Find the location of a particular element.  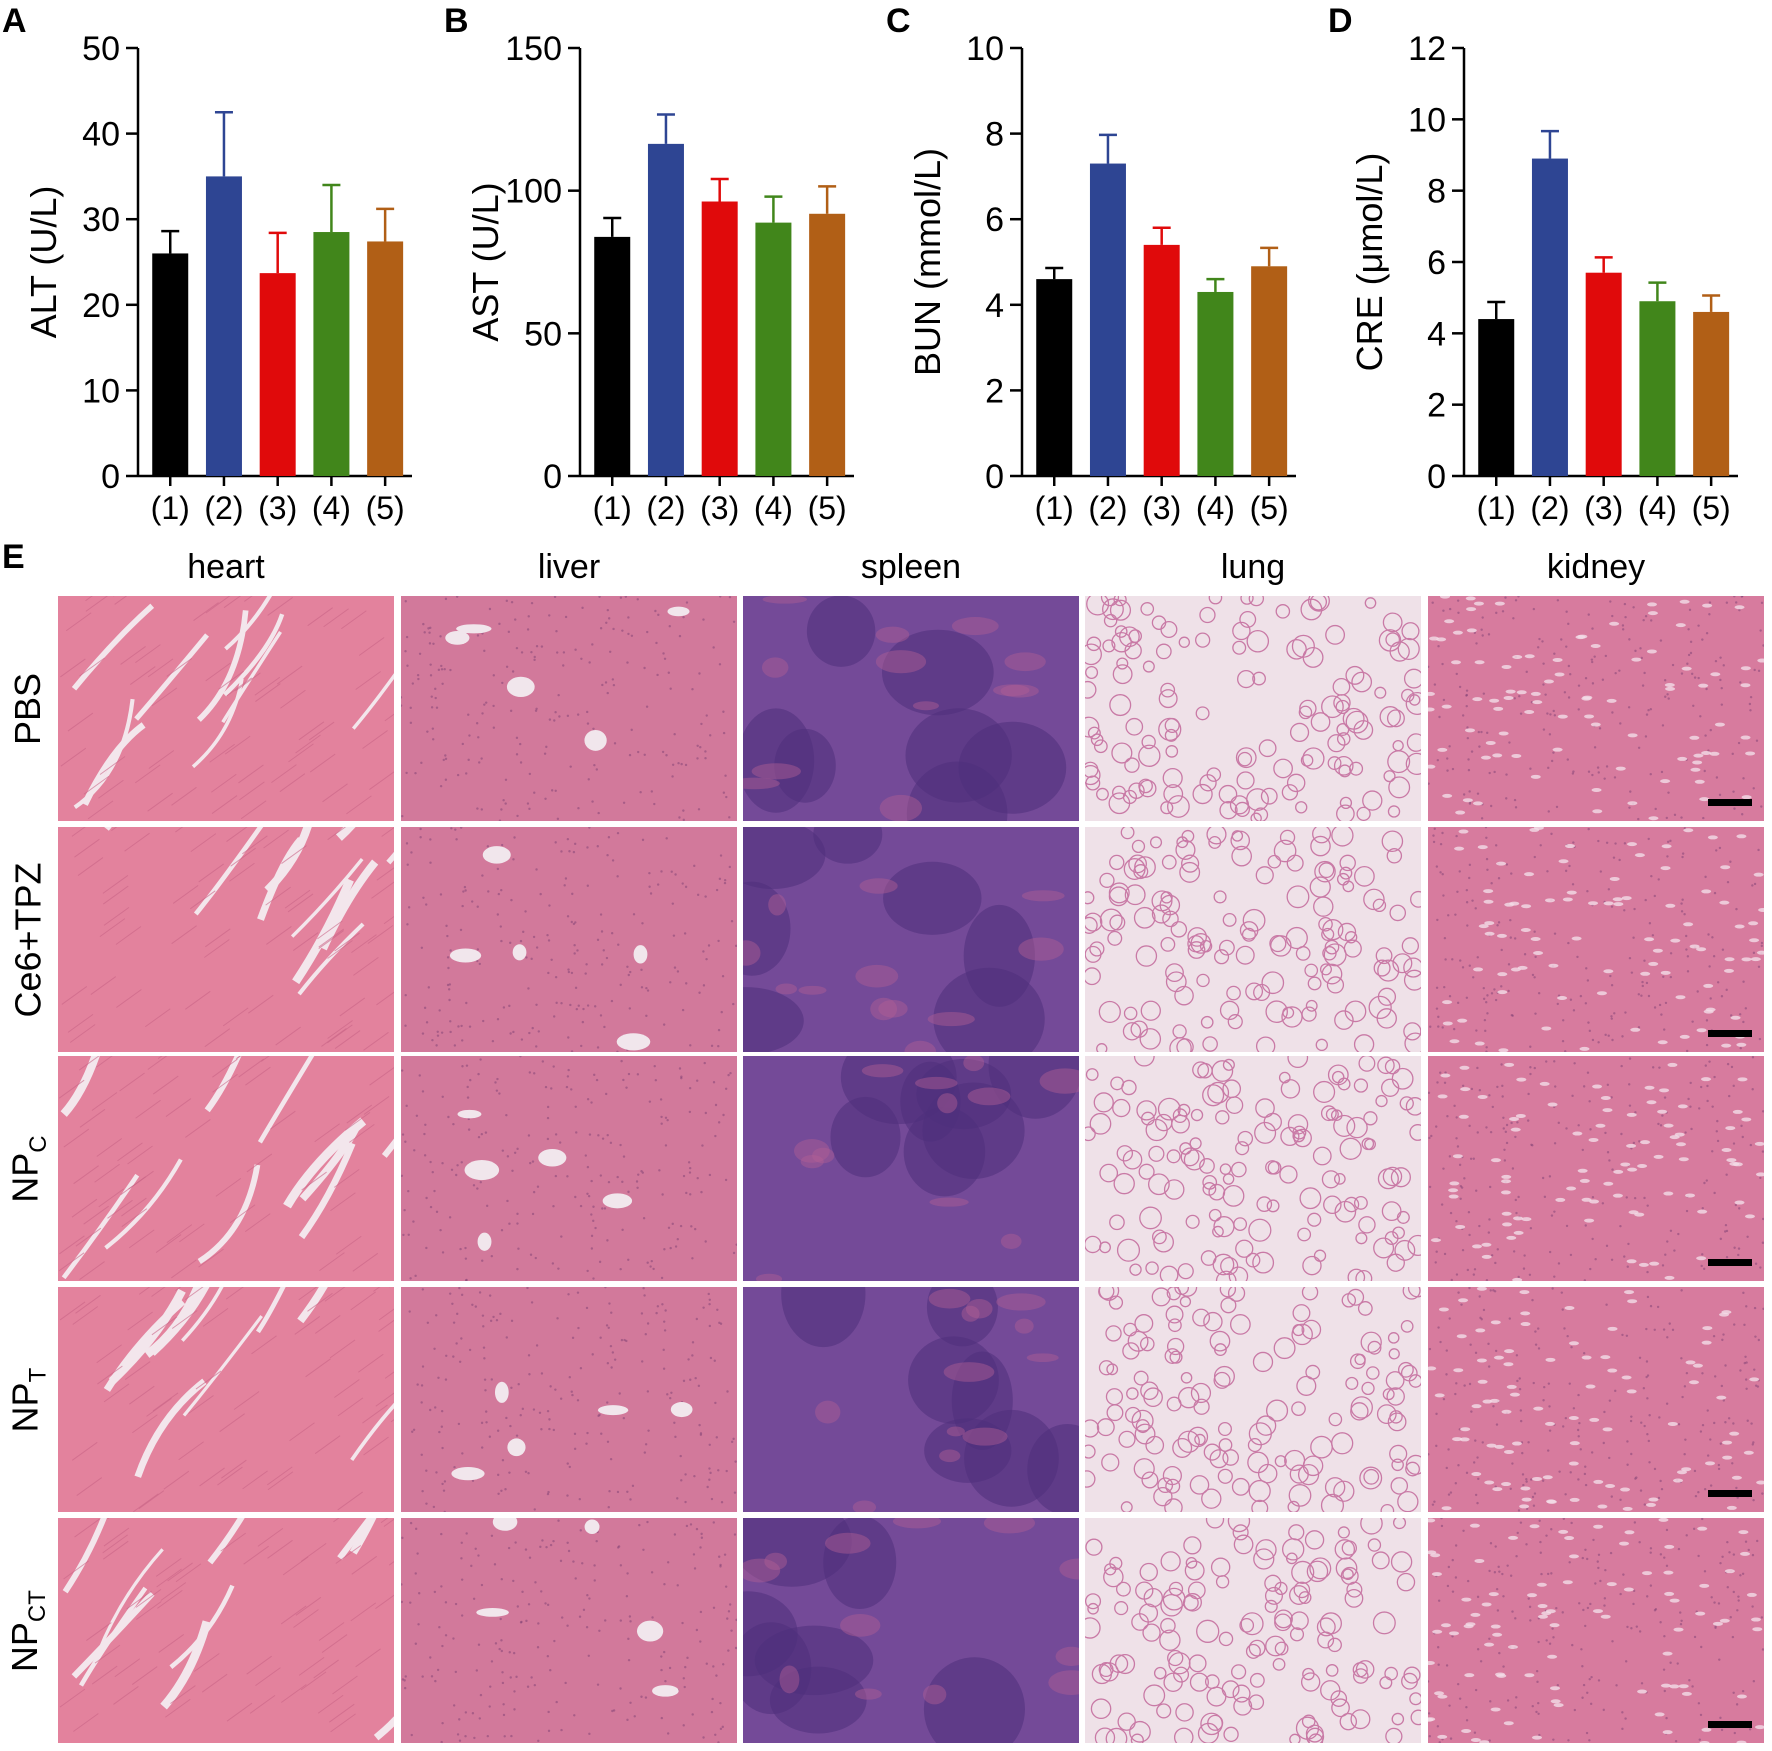

panel-letter-b: B is located at coordinates (456, 21).